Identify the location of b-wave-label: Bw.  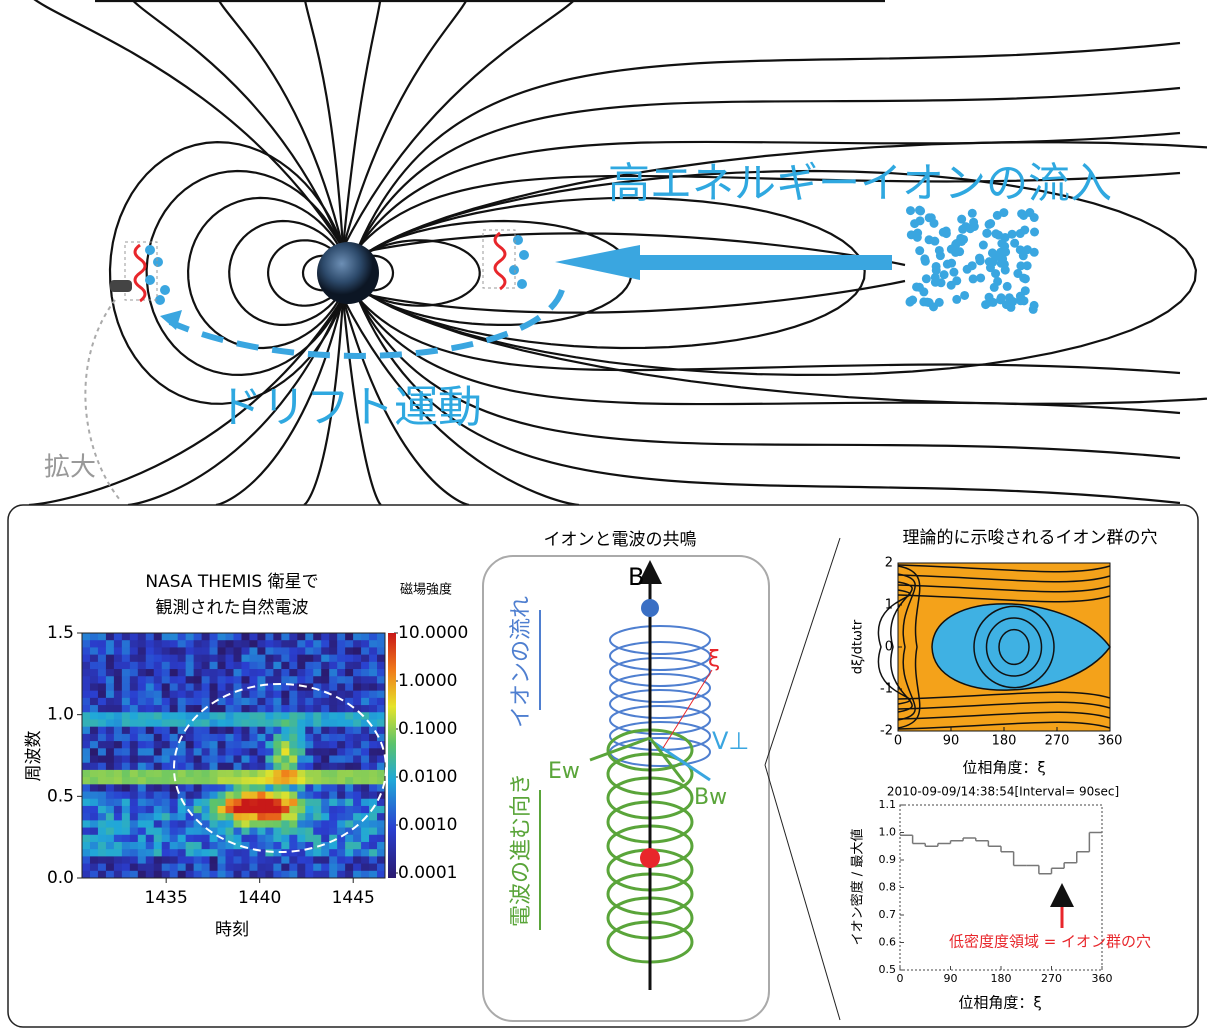
(710, 797).